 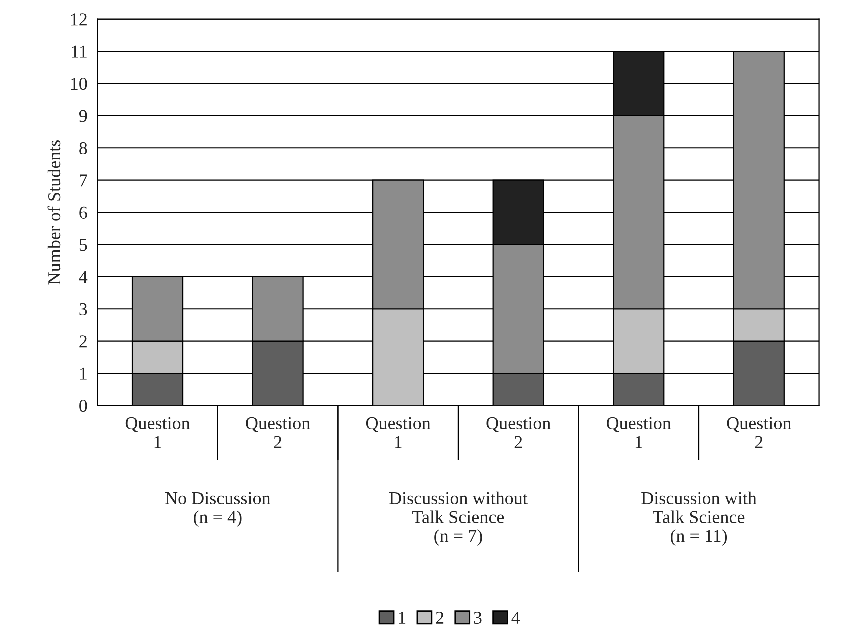 What do you see at coordinates (84, 309) in the screenshot?
I see `y-tick-label: 3` at bounding box center [84, 309].